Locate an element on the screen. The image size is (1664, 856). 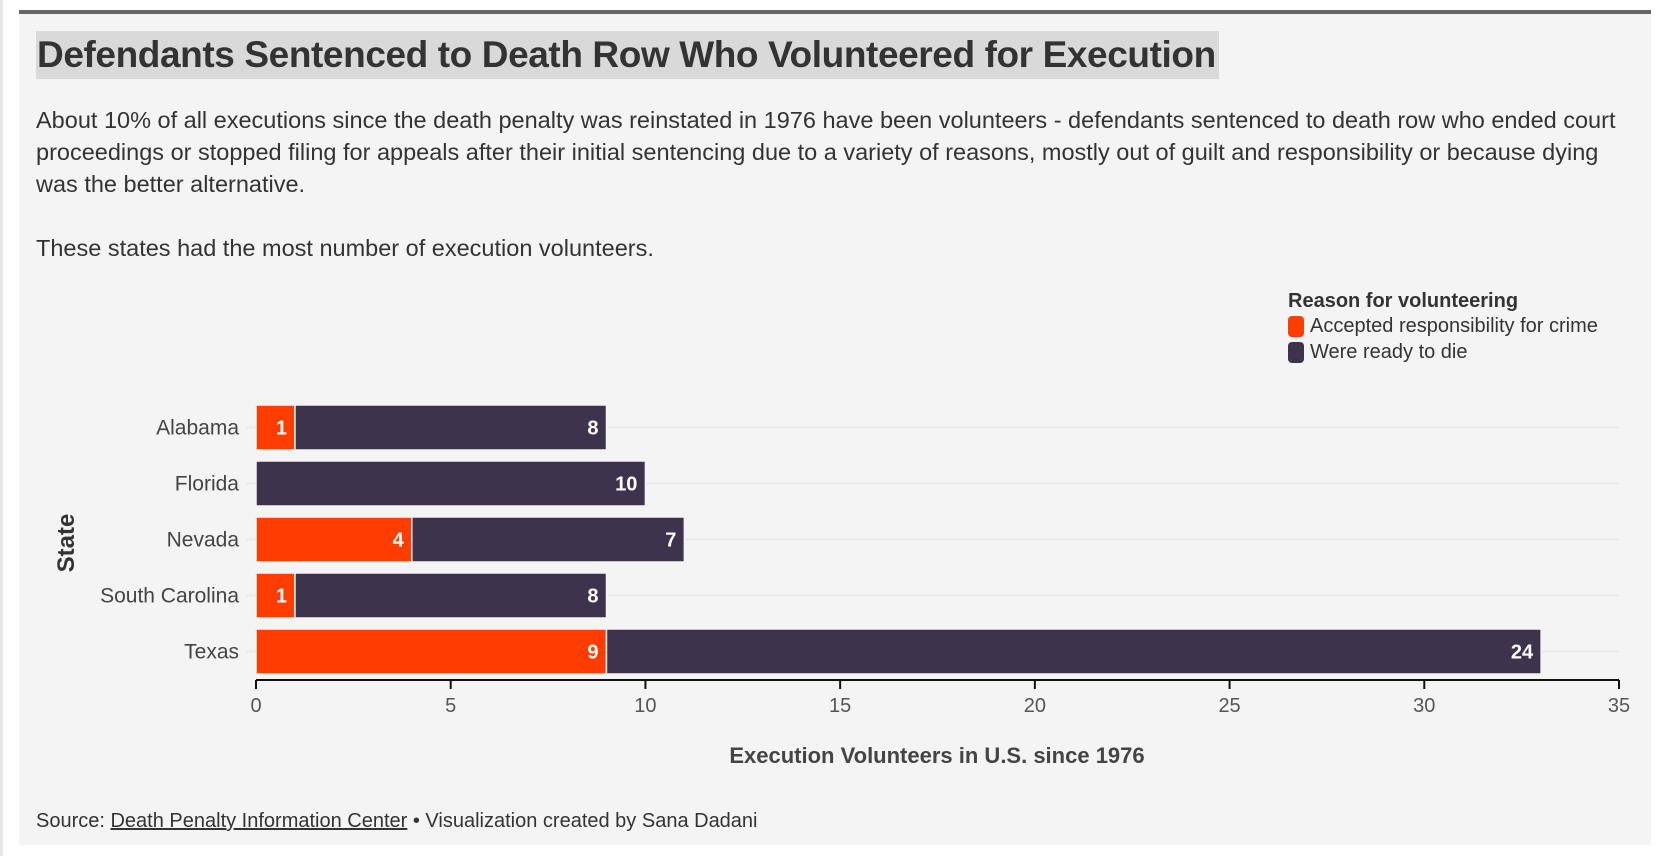
x-tick-label: 5 is located at coordinates (450, 706).